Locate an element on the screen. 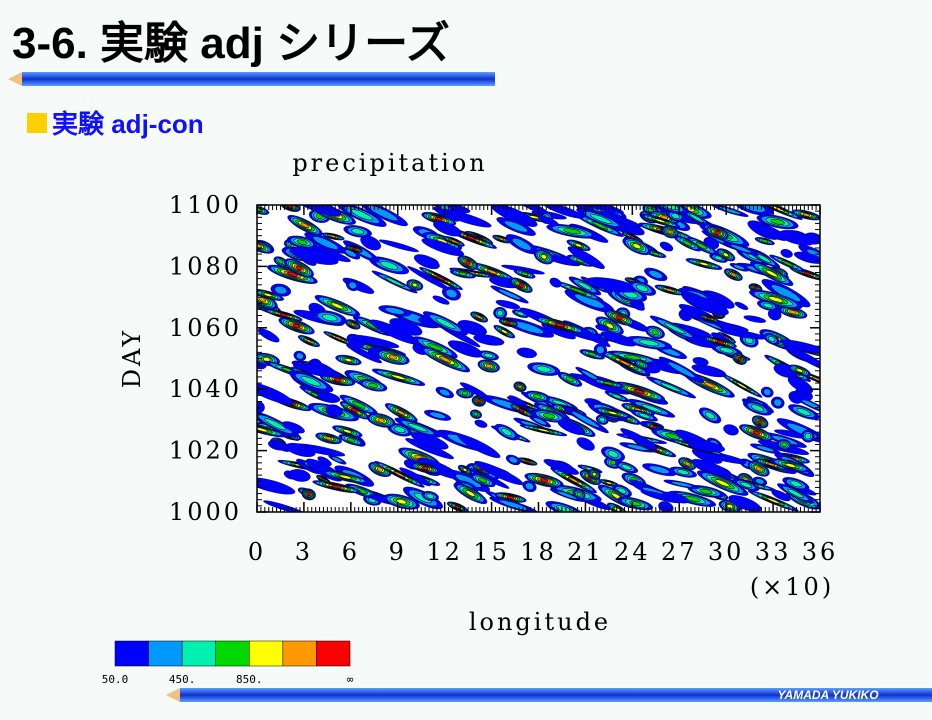 The height and width of the screenshot is (720, 932). colorbar-cell is located at coordinates (232, 653).